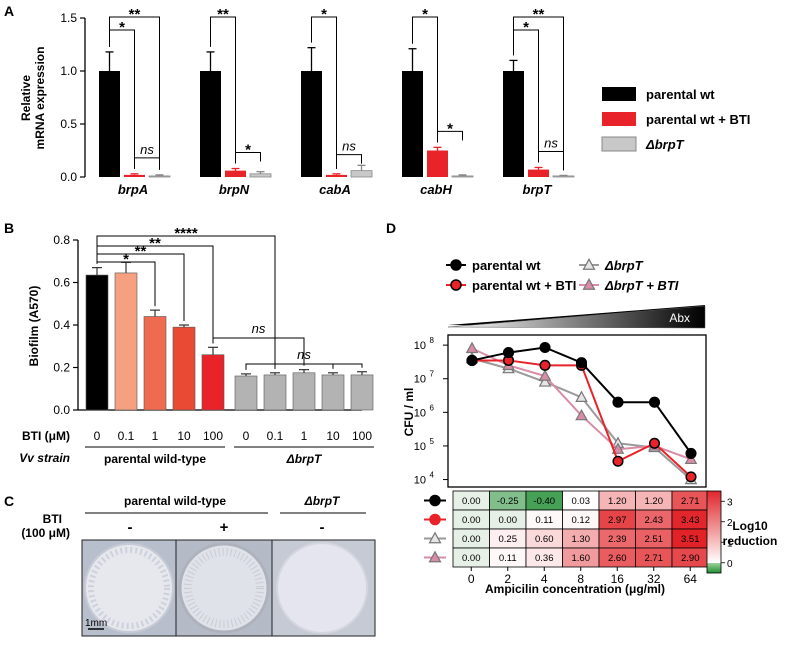 The image size is (786, 645). What do you see at coordinates (544, 558) in the screenshot?
I see `heatmap-cell-value: 0.36` at bounding box center [544, 558].